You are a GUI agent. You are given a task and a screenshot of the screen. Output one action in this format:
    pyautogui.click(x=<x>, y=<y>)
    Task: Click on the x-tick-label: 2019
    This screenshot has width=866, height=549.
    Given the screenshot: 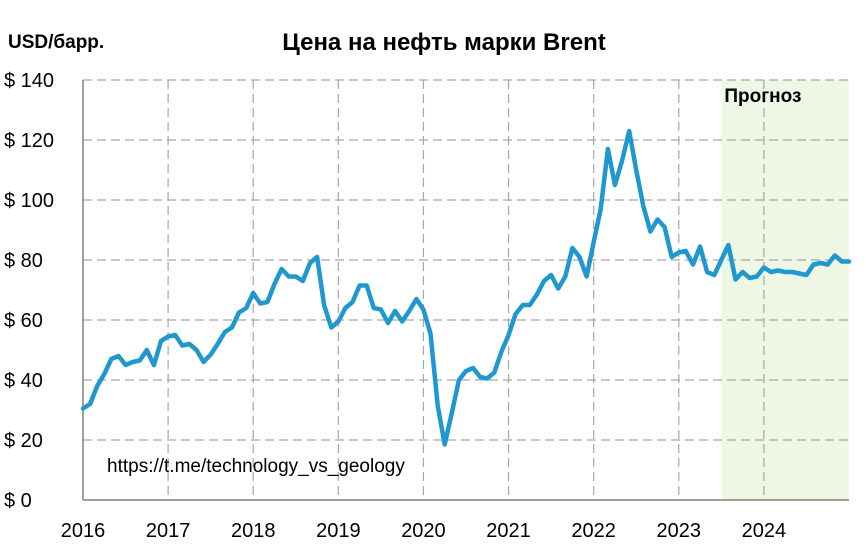 What is the action you would take?
    pyautogui.click(x=338, y=531)
    